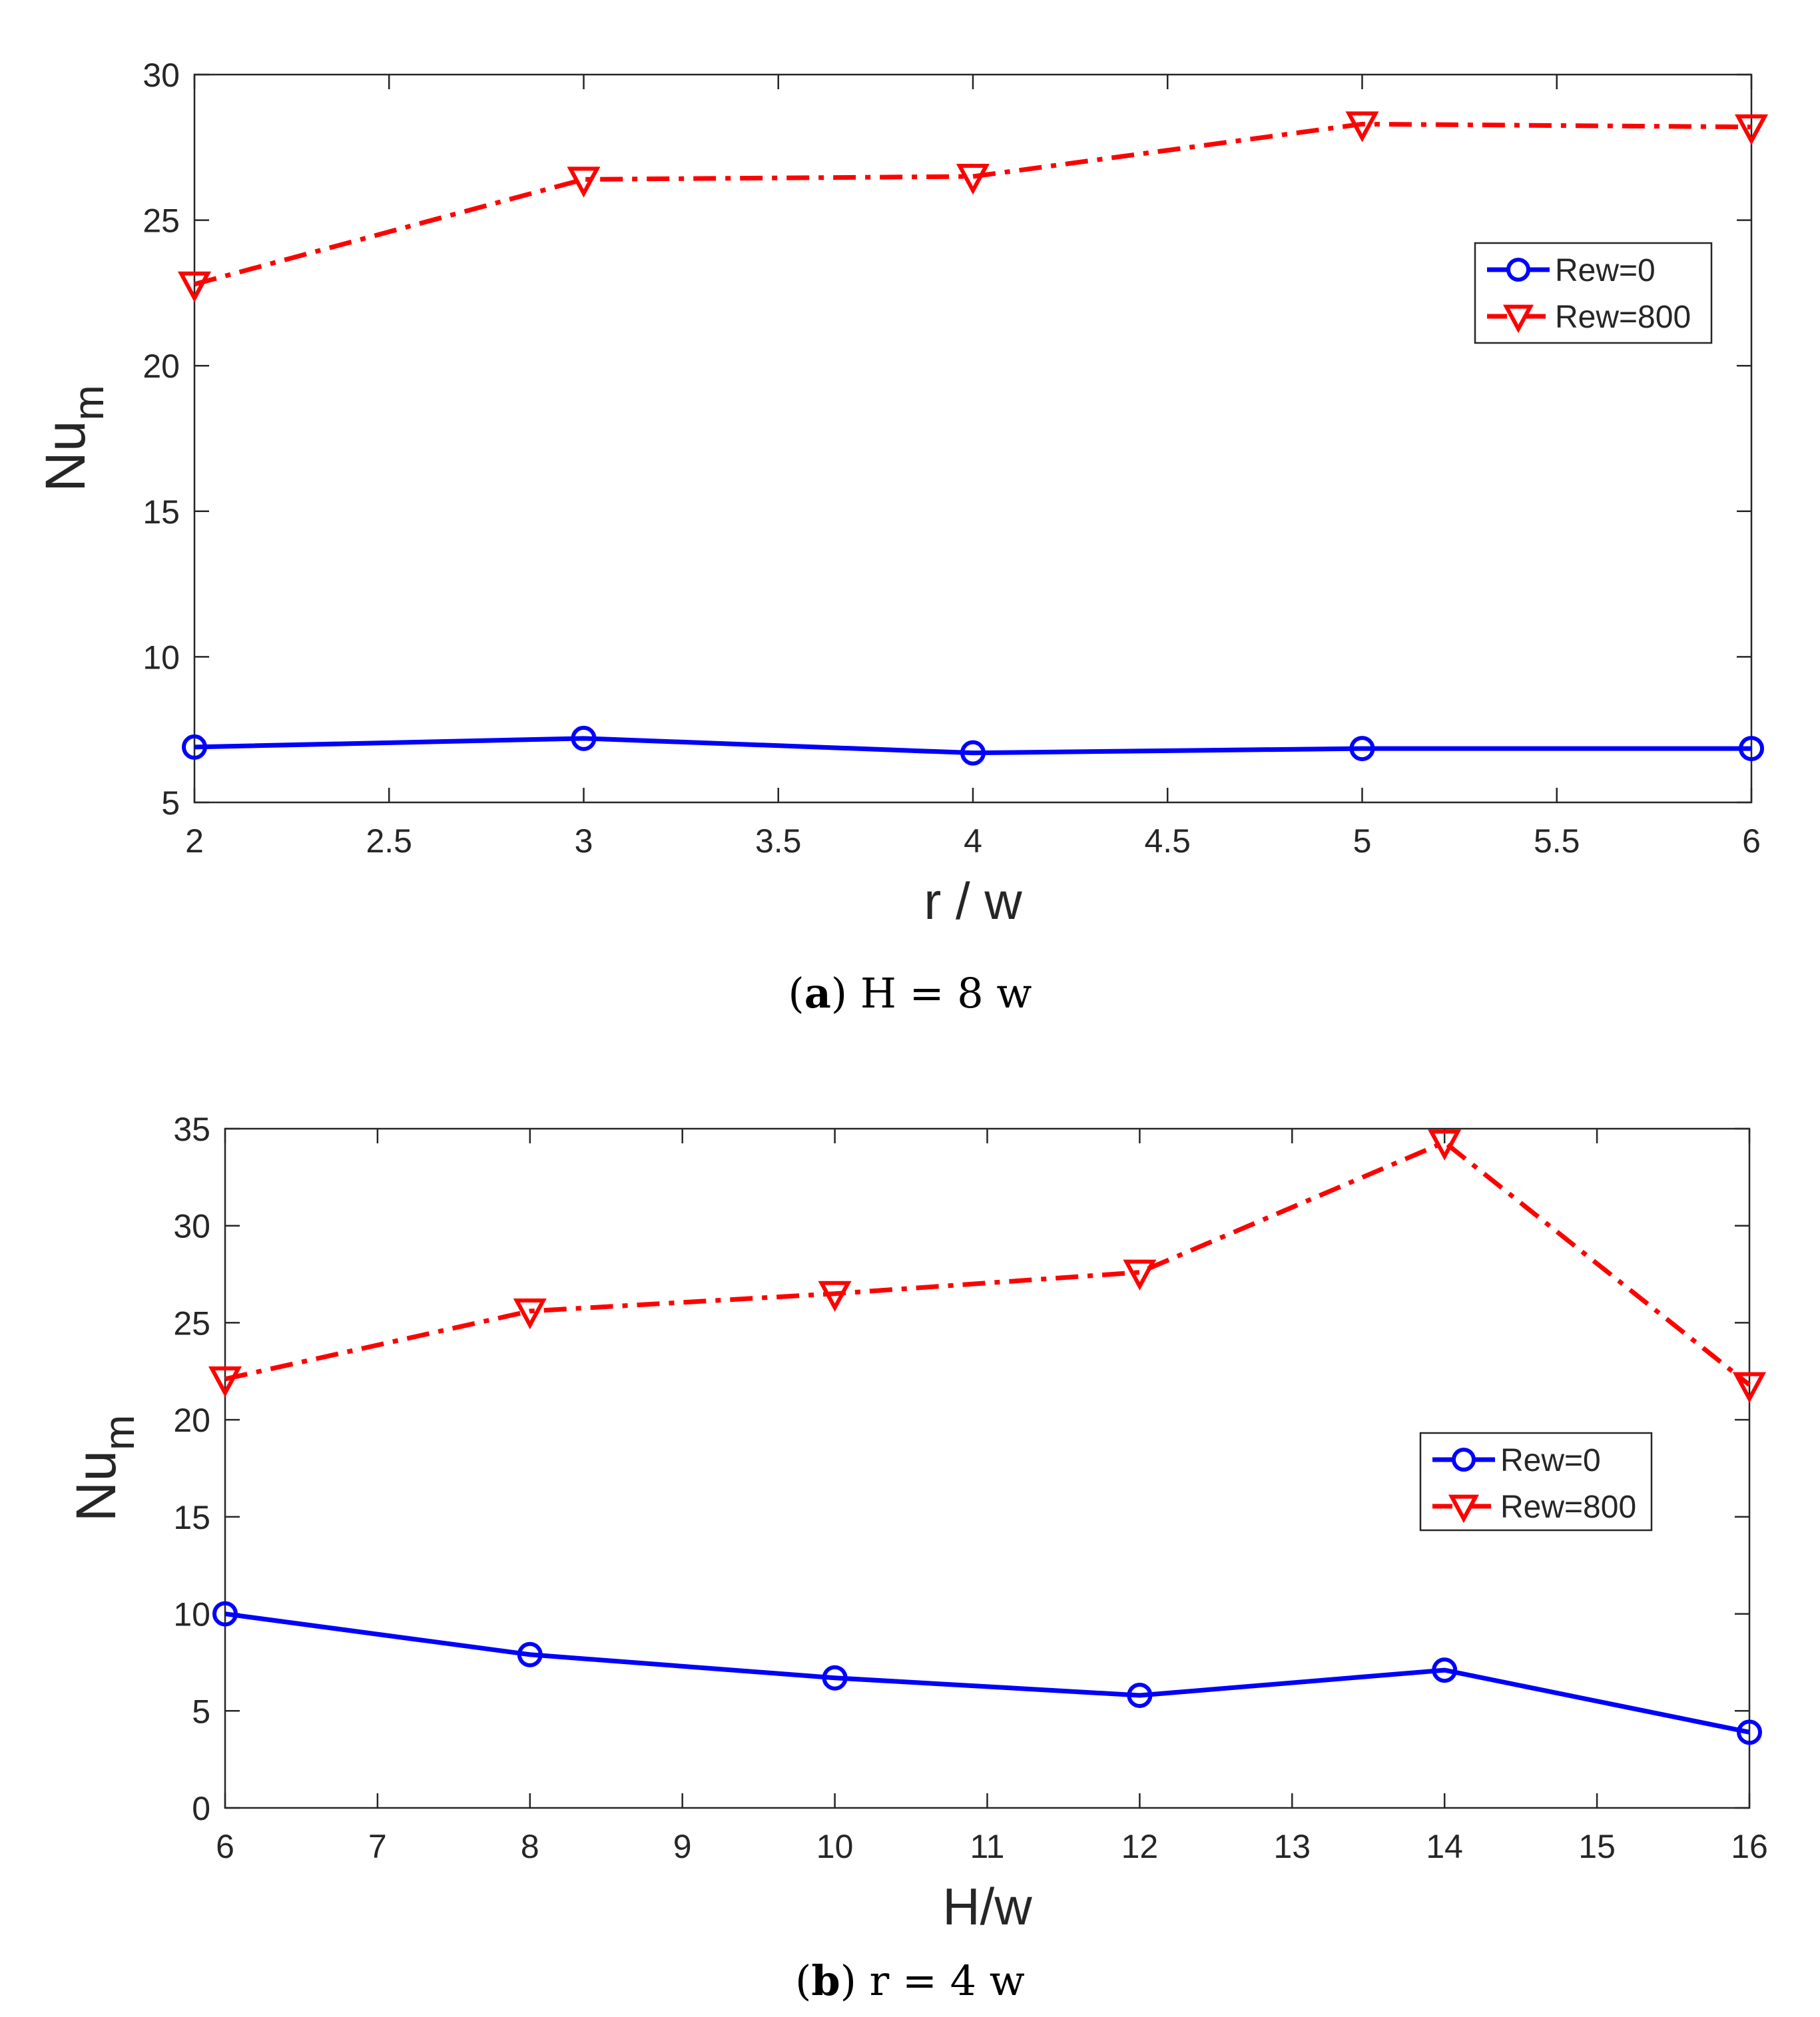 The image size is (1820, 2017). I want to click on x-axis-label: r / w, so click(973, 901).